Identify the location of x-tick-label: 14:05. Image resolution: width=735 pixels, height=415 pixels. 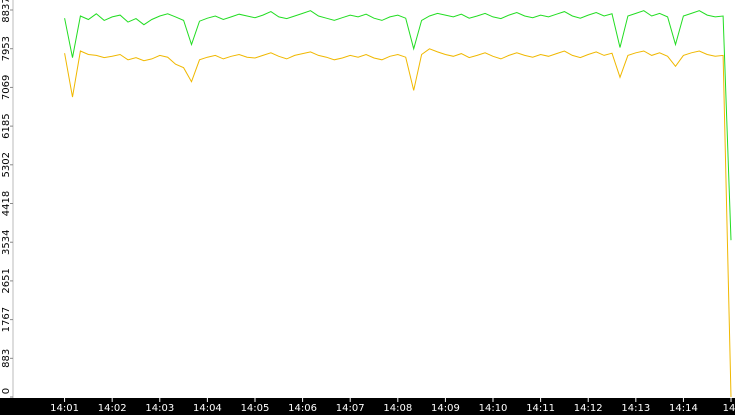
(255, 408).